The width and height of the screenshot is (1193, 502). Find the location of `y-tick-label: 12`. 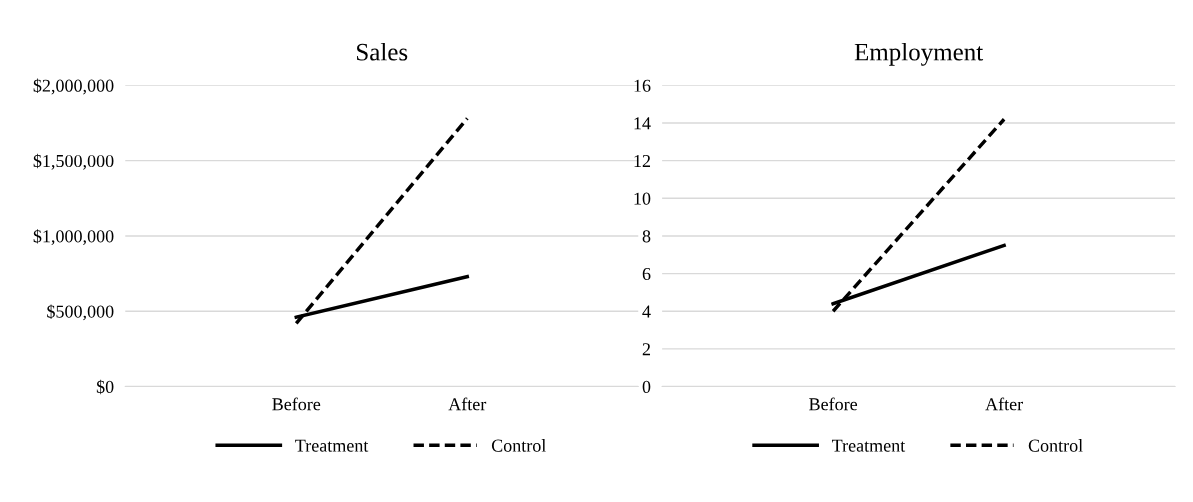

y-tick-label: 12 is located at coordinates (642, 160).